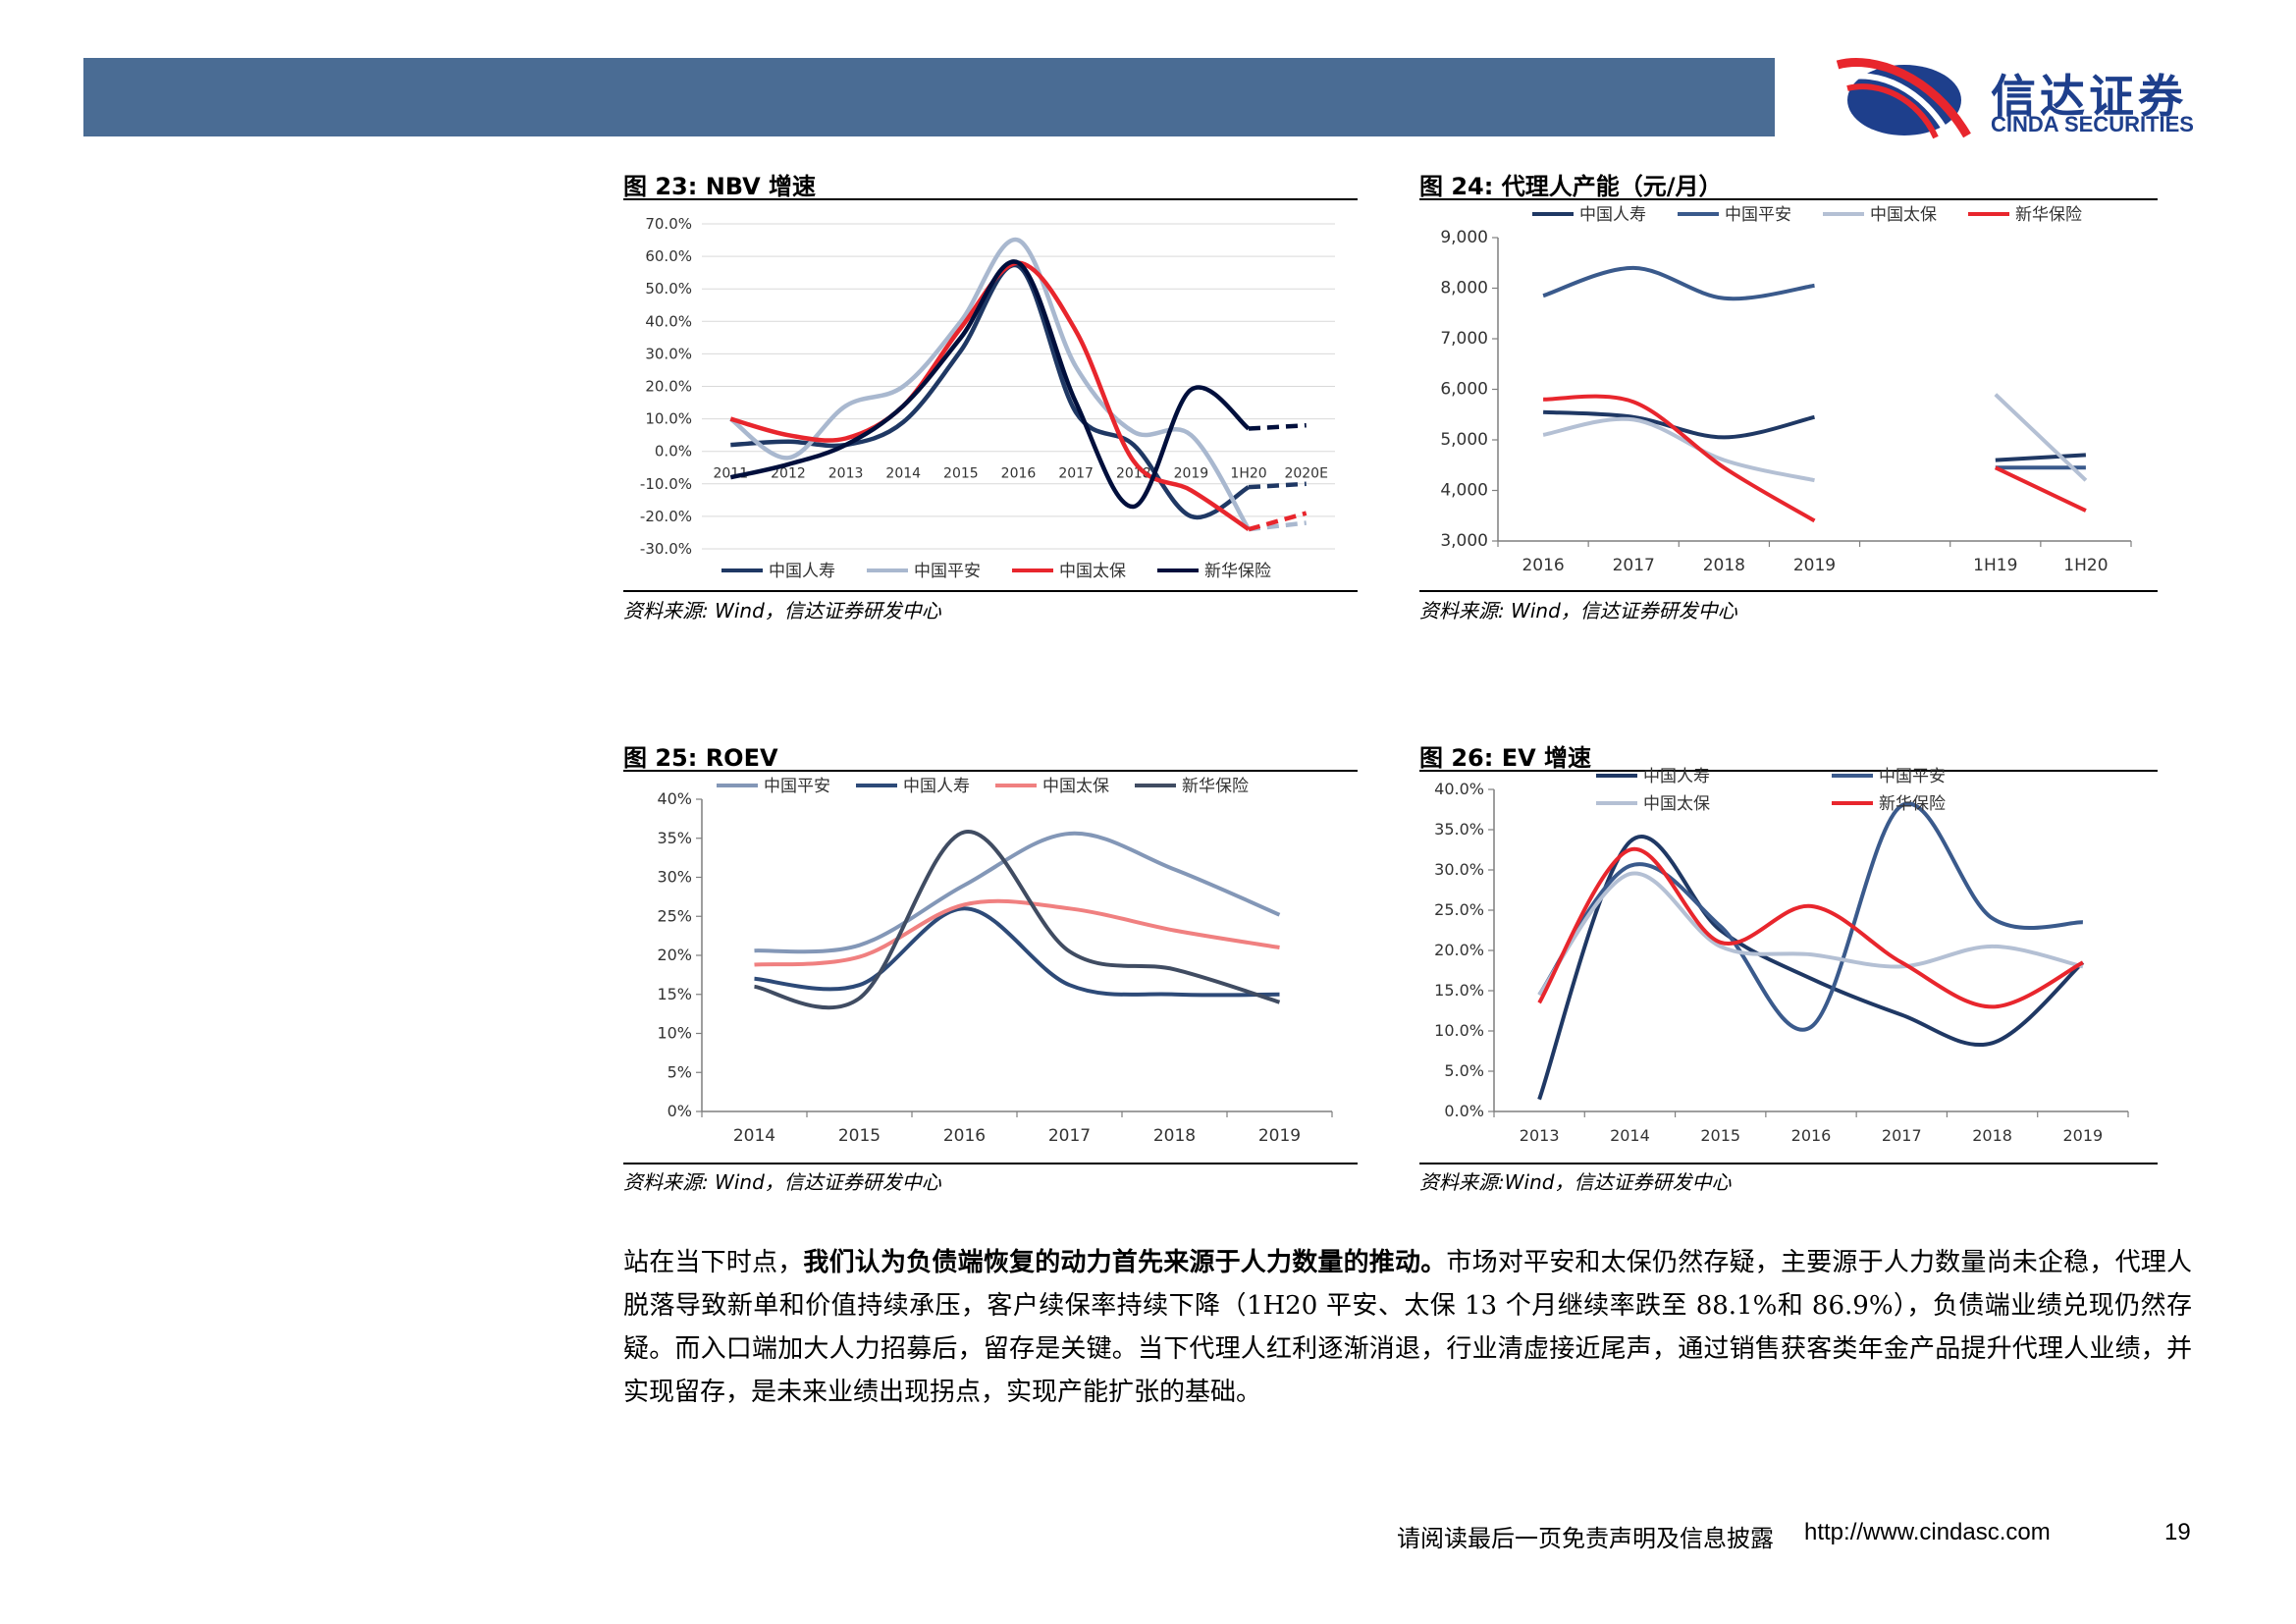 The width and height of the screenshot is (2296, 1624). Describe the element at coordinates (1464, 390) in the screenshot. I see `y-tick-label: 6,000` at that location.